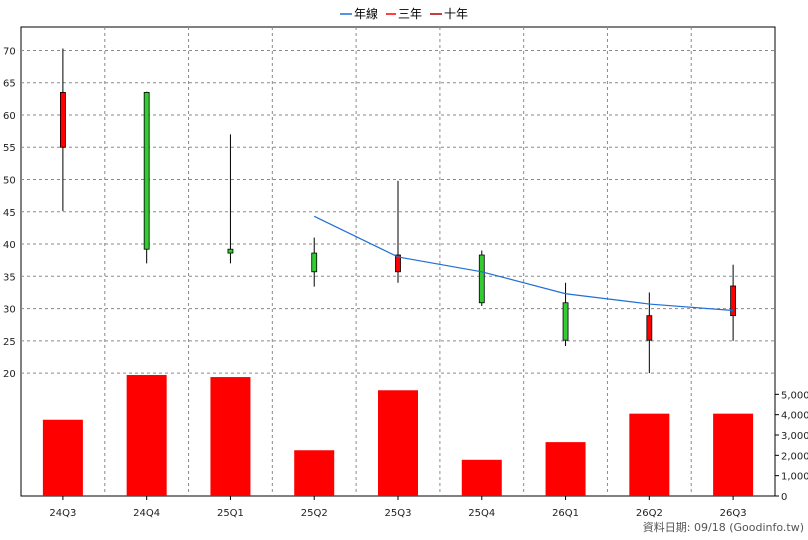 Image resolution: width=808 pixels, height=540 pixels. I want to click on price-tick-label: 50, so click(9, 181).